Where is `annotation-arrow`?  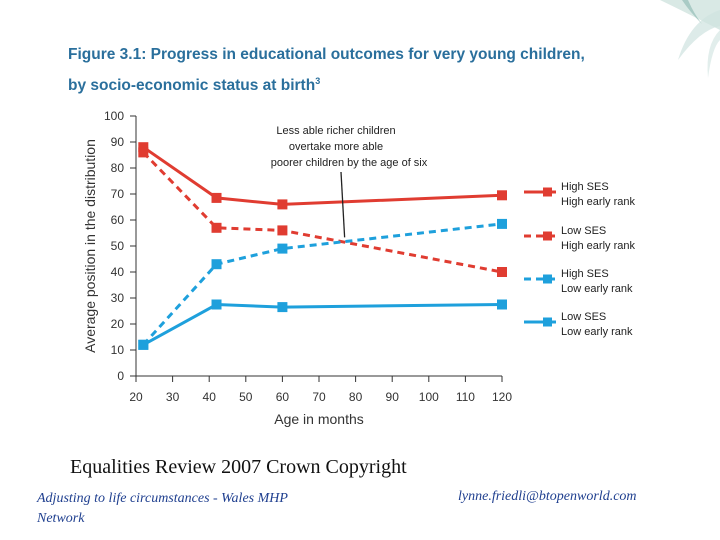
annotation-arrow is located at coordinates (343, 204).